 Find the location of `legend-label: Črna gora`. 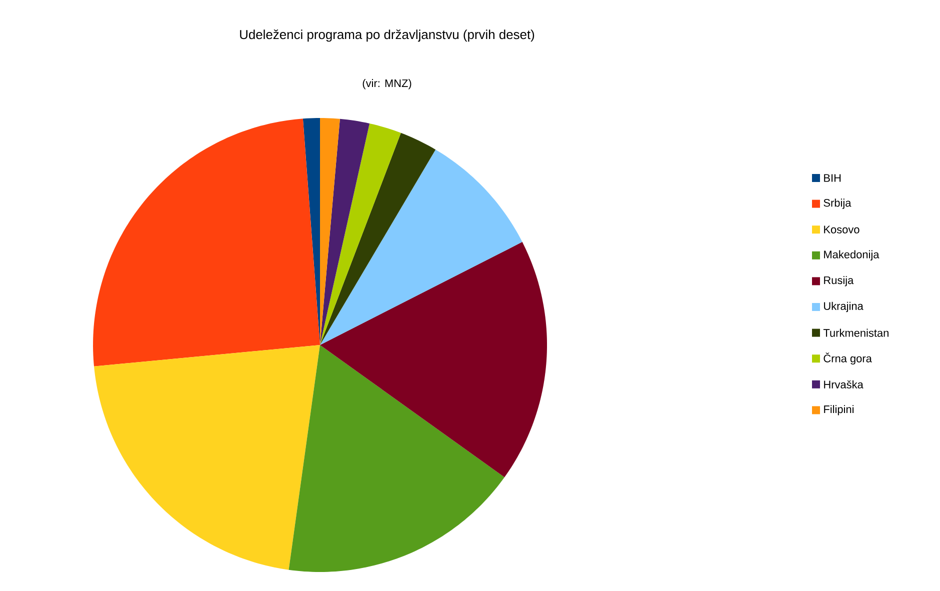

legend-label: Črna gora is located at coordinates (848, 358).